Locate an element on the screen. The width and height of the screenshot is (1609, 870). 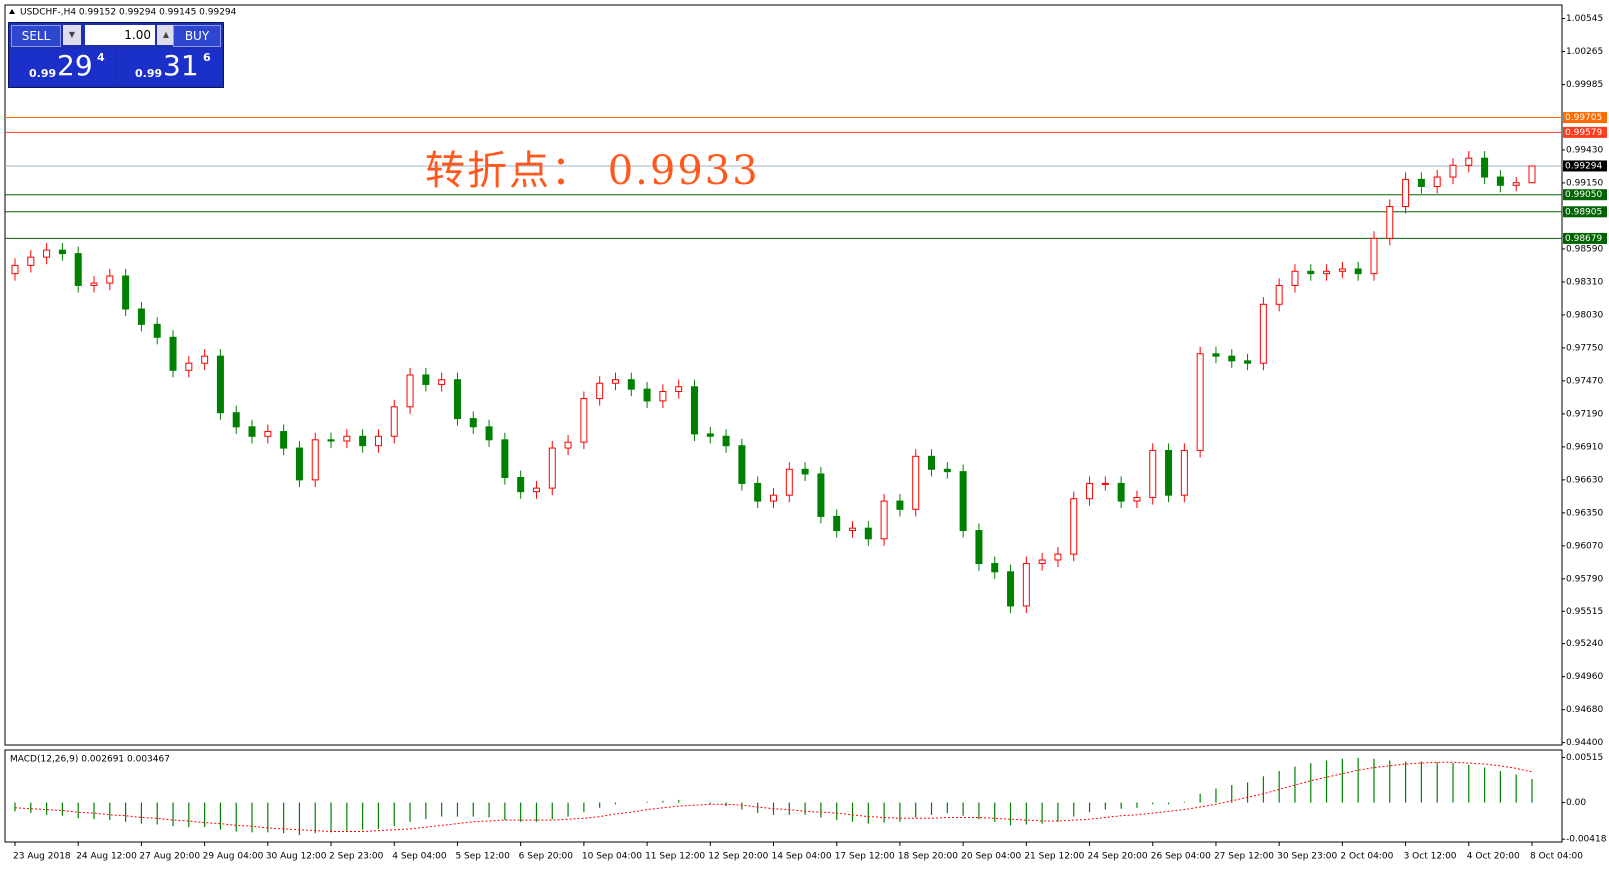
x-tick-label: 17 Sep 12:00 is located at coordinates (865, 857).